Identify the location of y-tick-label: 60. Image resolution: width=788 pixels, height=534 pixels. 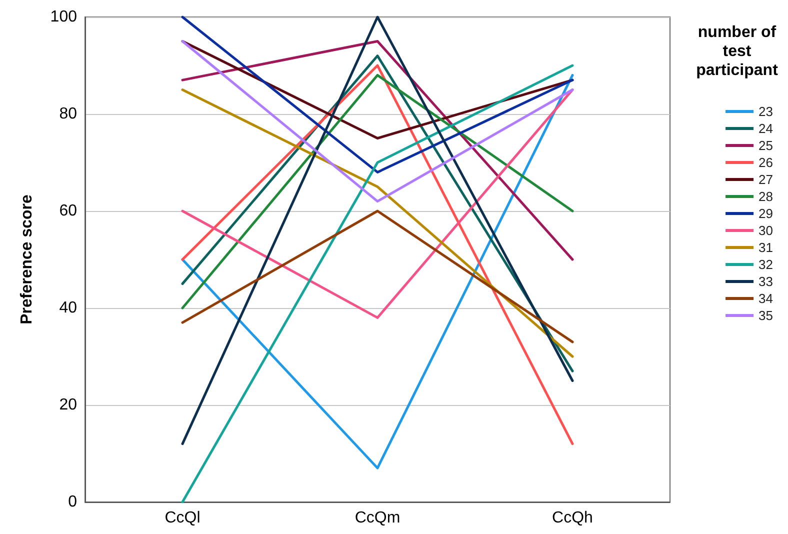
(68, 211).